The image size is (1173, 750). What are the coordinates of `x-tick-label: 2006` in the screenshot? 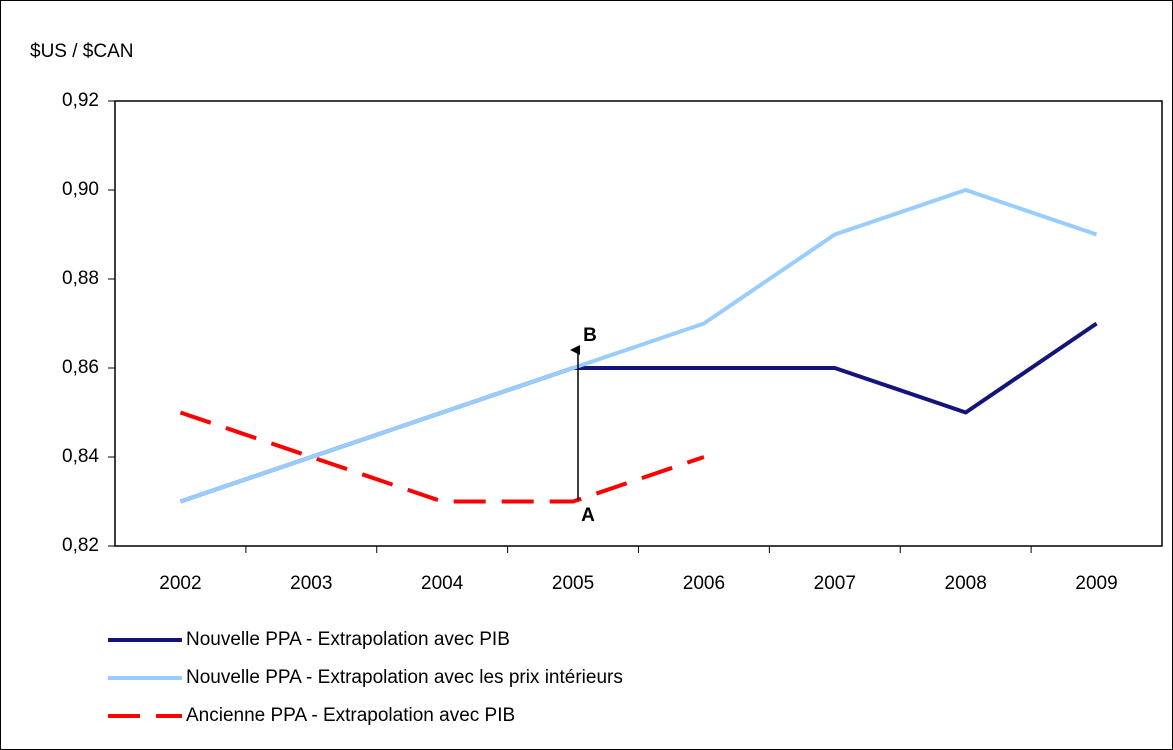 It's located at (704, 583).